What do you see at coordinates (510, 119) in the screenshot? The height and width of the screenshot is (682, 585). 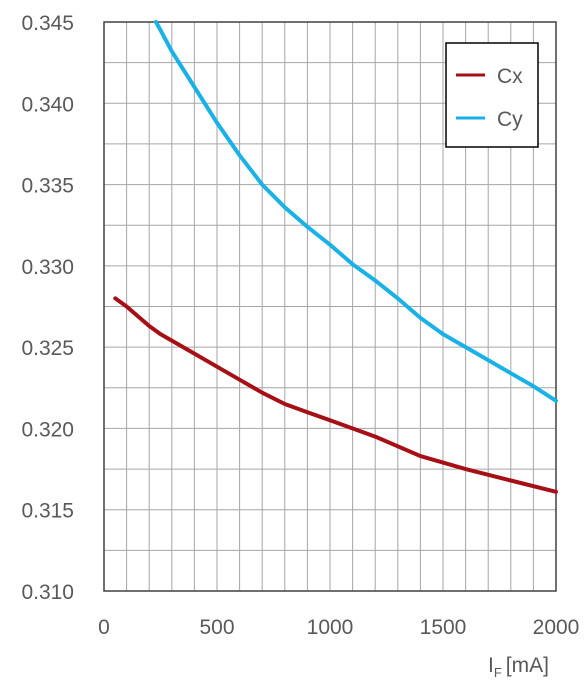 I see `legend-label-cy: Cy` at bounding box center [510, 119].